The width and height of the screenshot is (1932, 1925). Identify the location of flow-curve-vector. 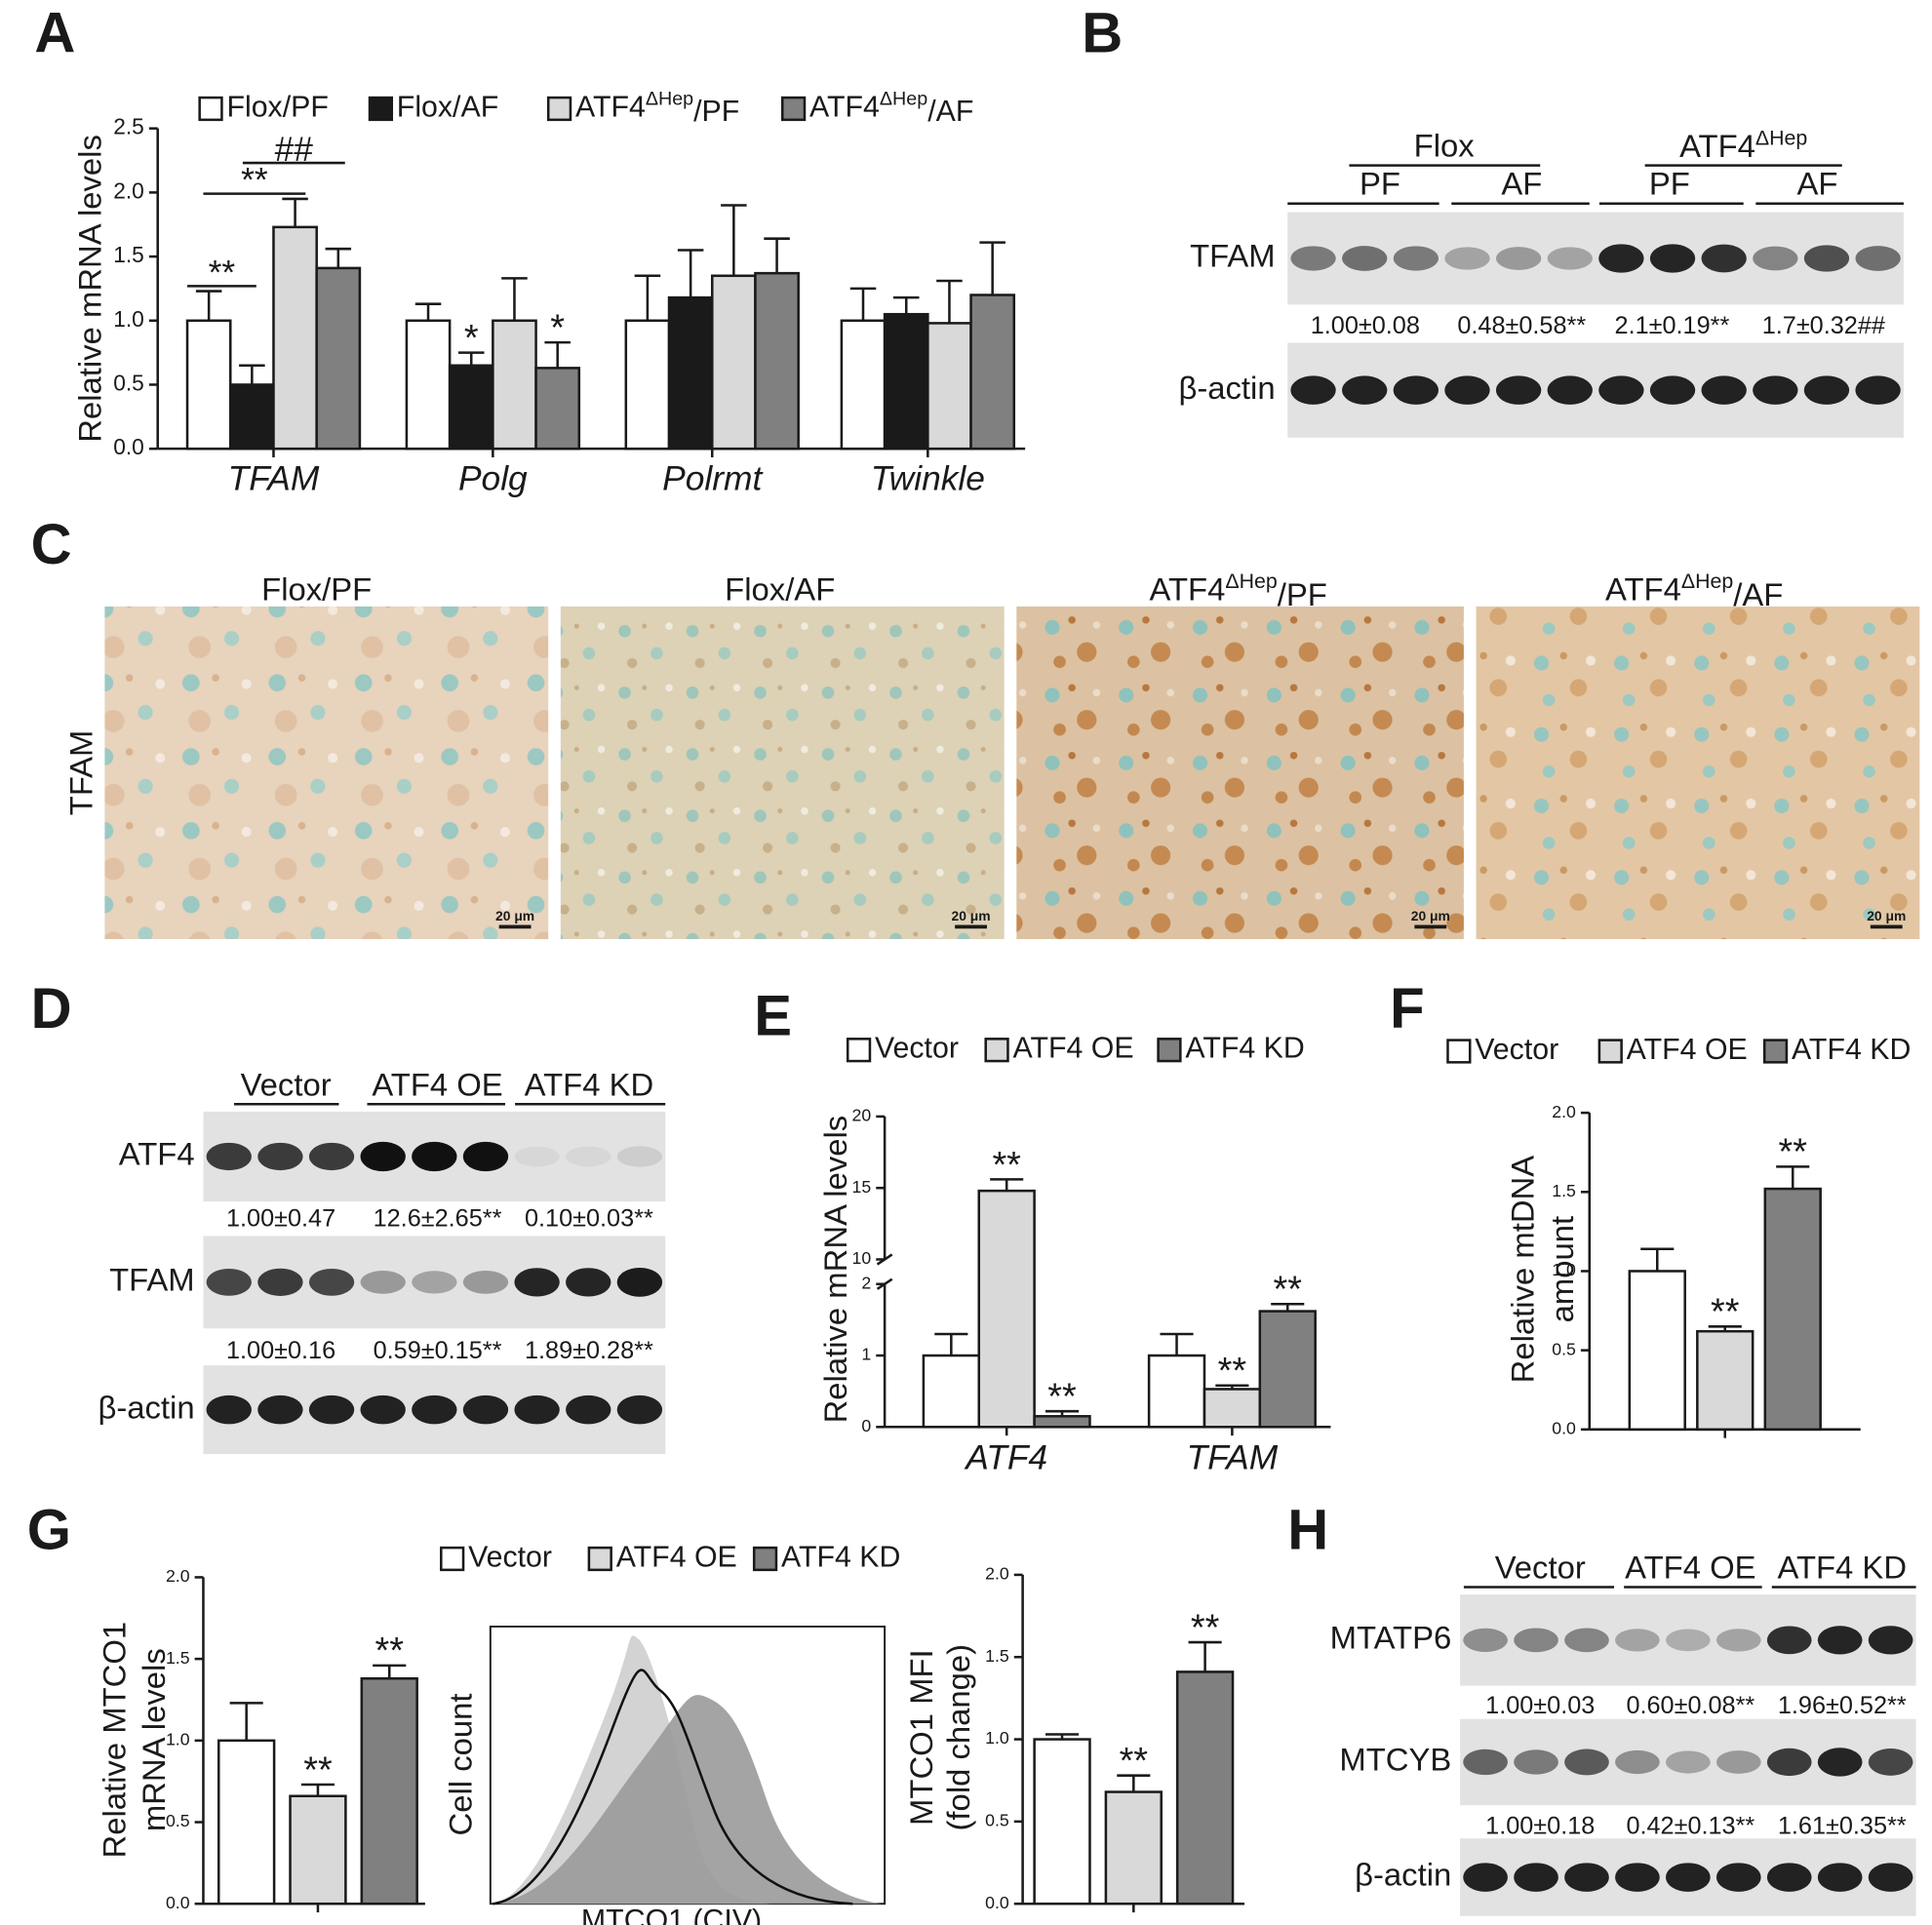
(673, 1787).